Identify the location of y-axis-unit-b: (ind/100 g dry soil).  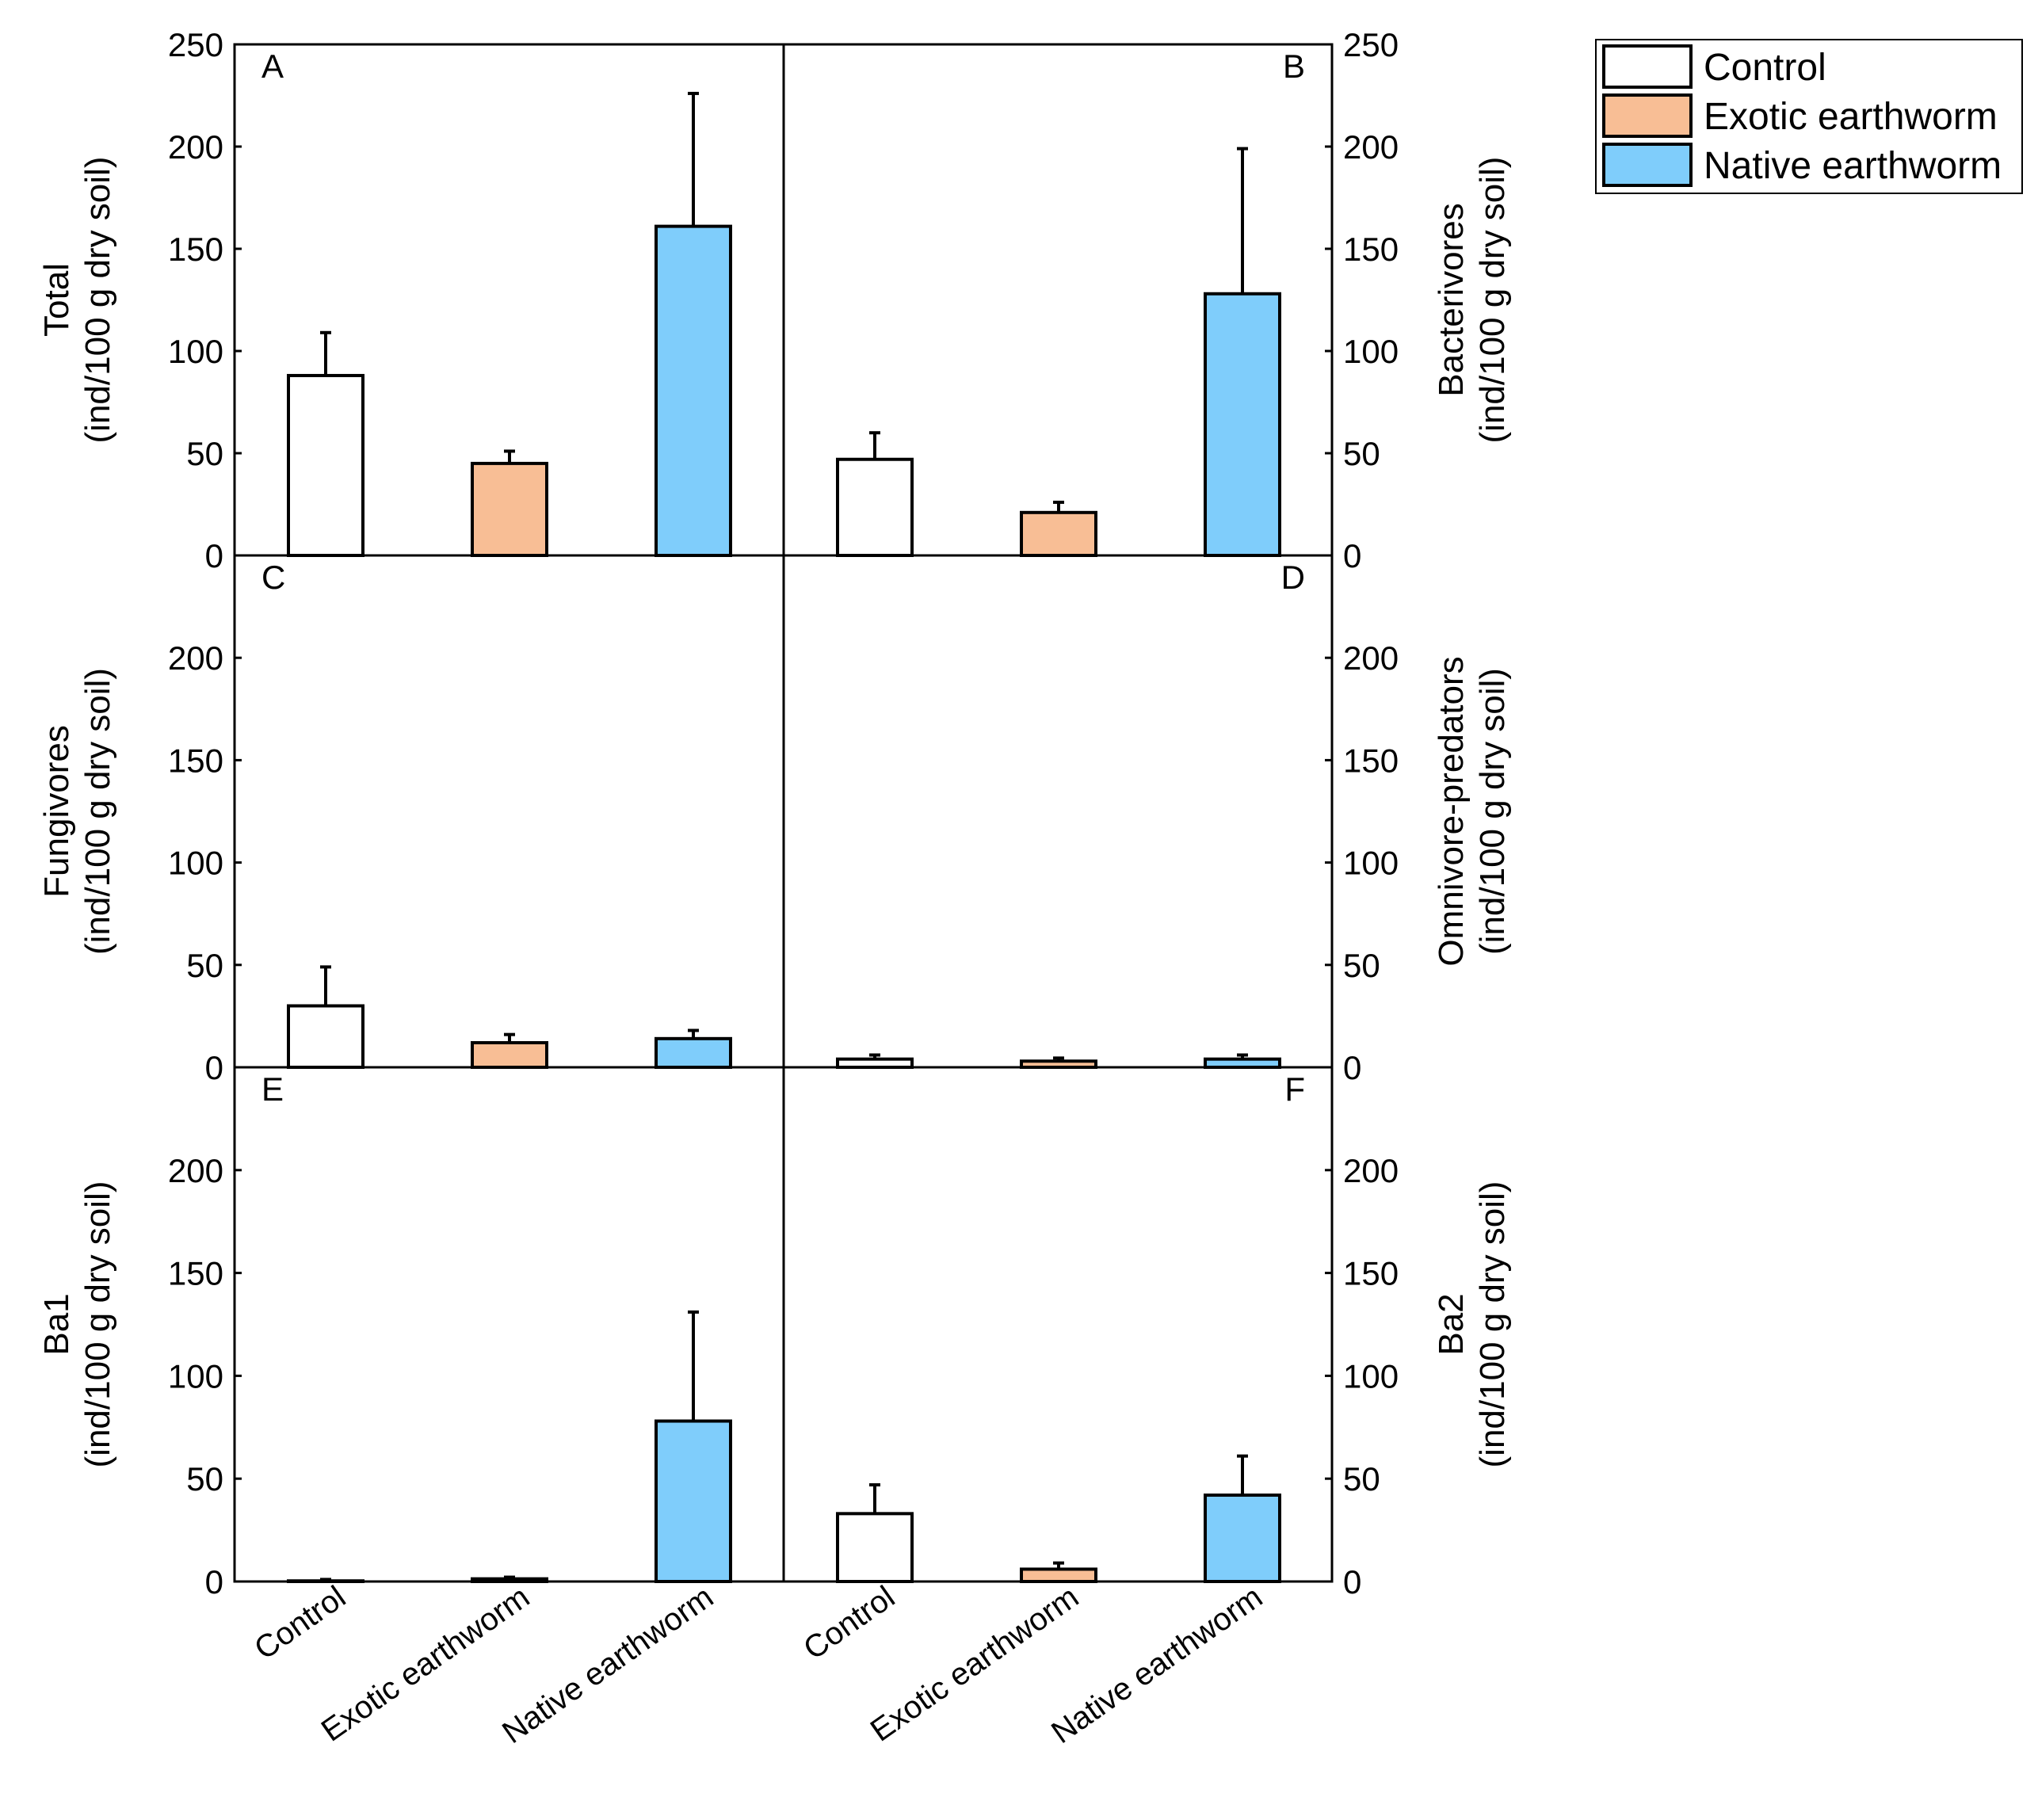
(1492, 300).